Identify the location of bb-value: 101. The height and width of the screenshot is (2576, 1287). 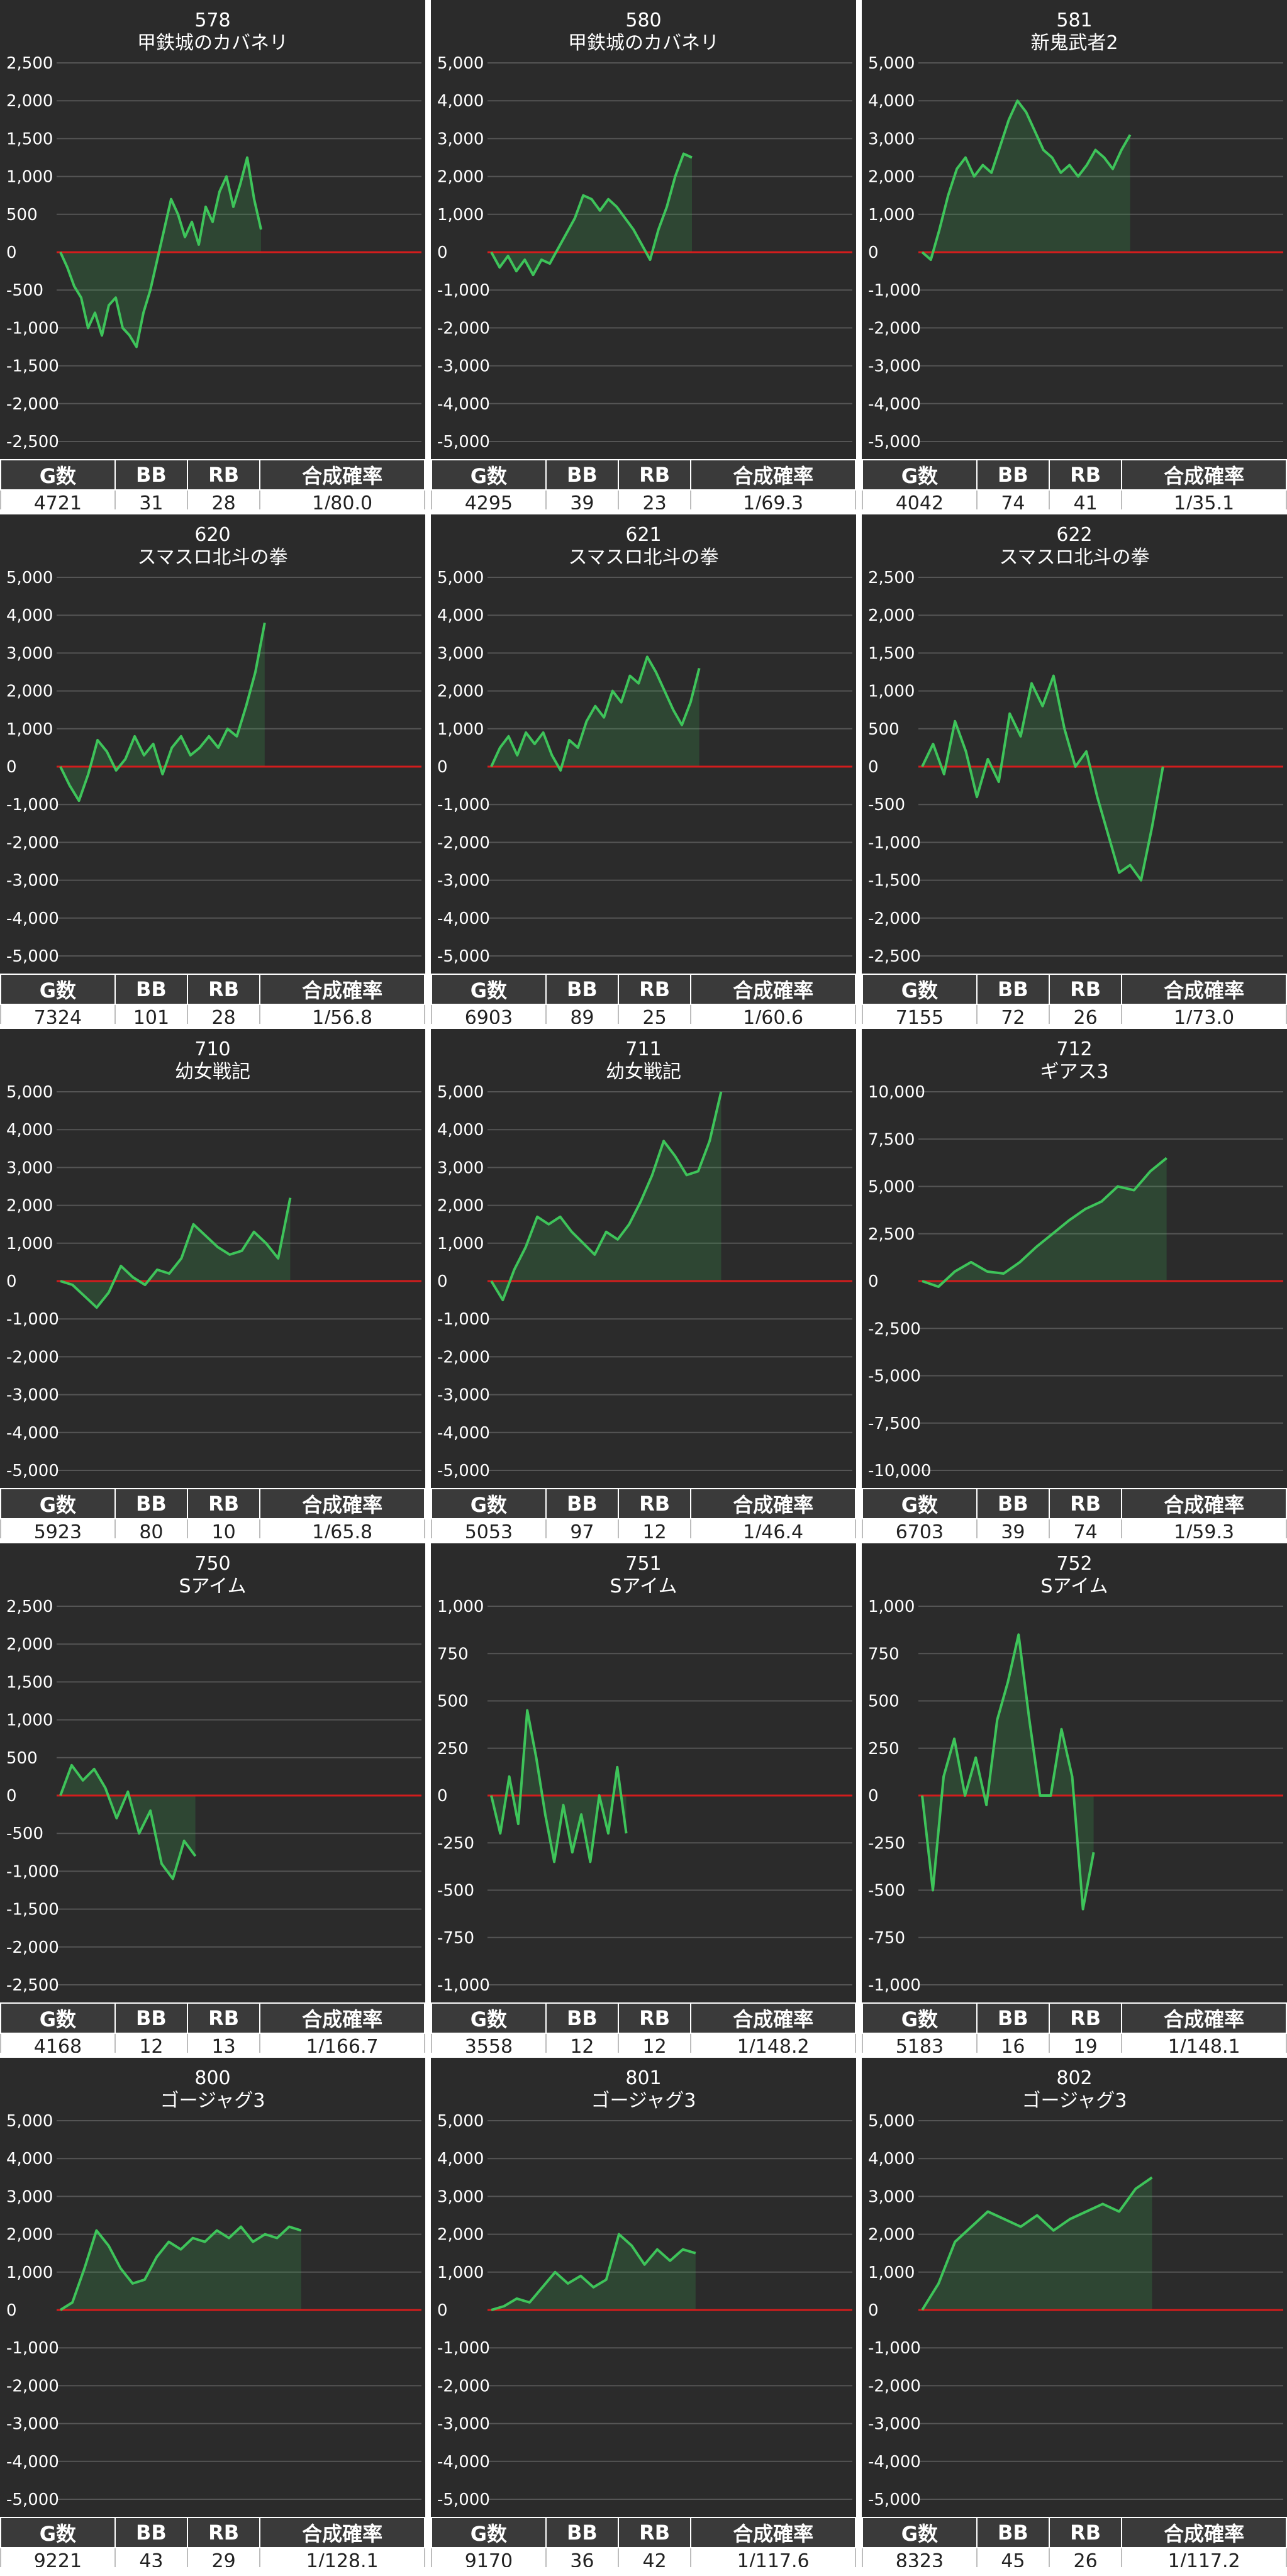
(151, 1014).